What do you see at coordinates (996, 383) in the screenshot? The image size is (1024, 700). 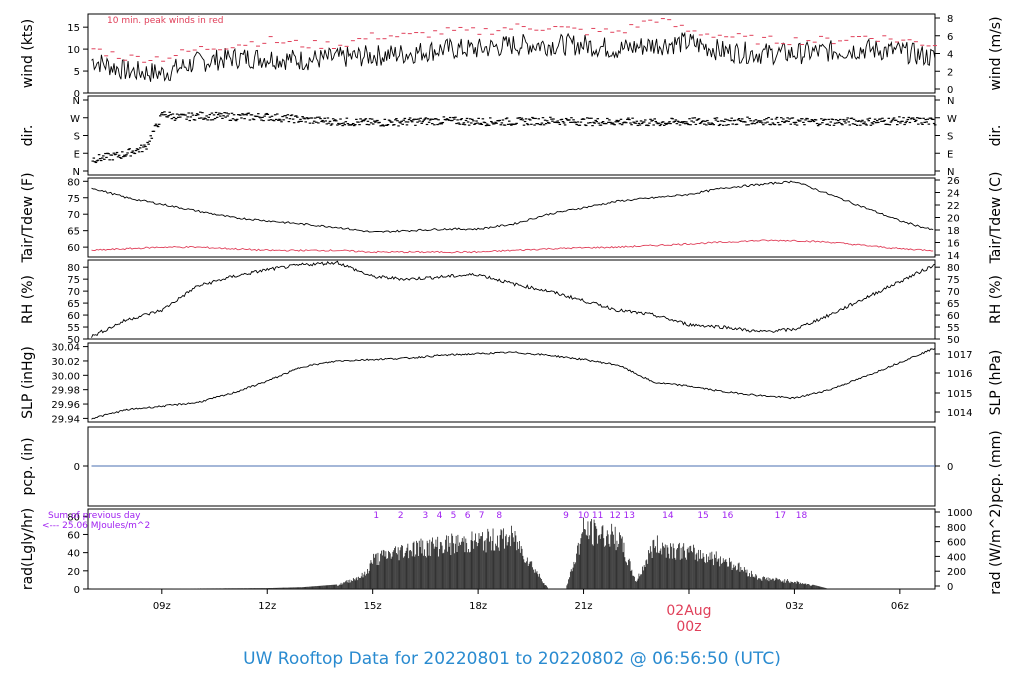 I see `slp-ylabel-right: SLP (hPa)` at bounding box center [996, 383].